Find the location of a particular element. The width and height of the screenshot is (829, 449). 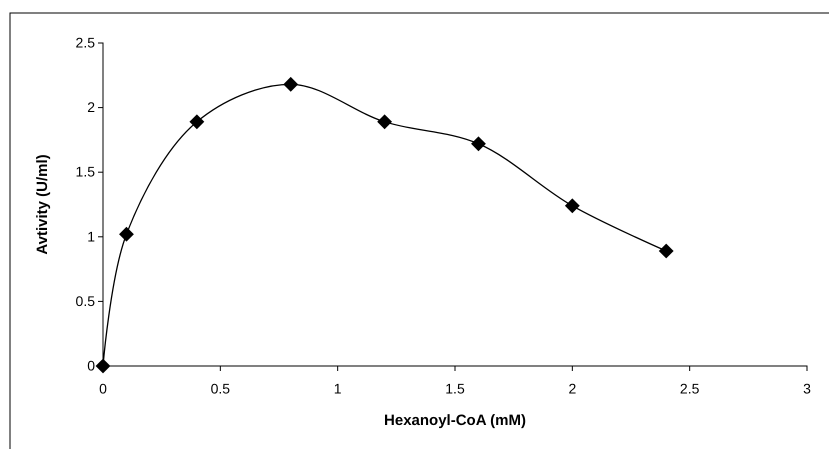

y-tick-label: 1 is located at coordinates (91, 236).